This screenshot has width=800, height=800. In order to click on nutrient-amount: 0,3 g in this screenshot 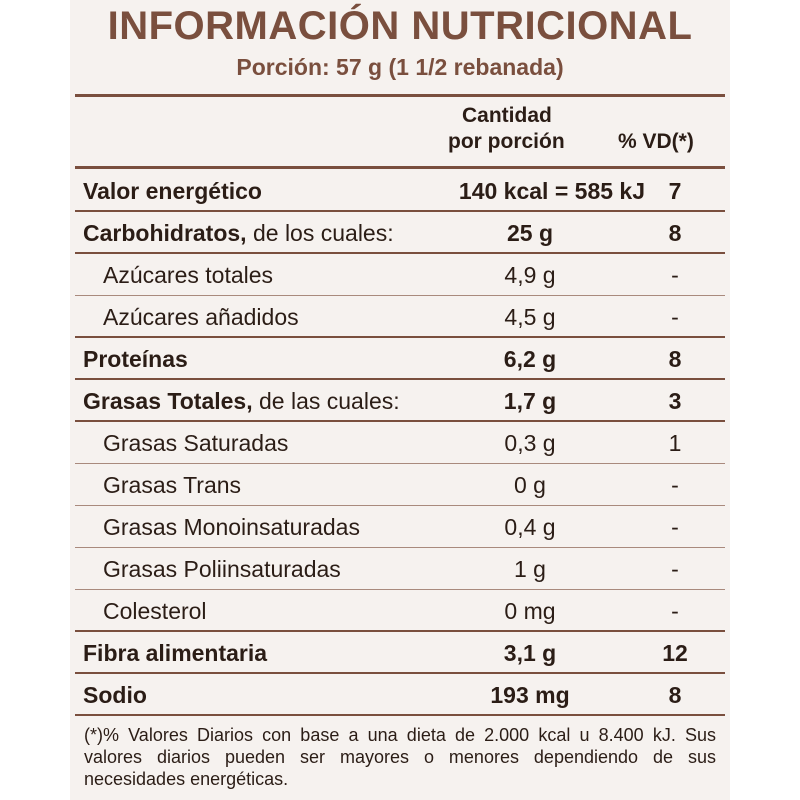, I will do `click(530, 443)`.